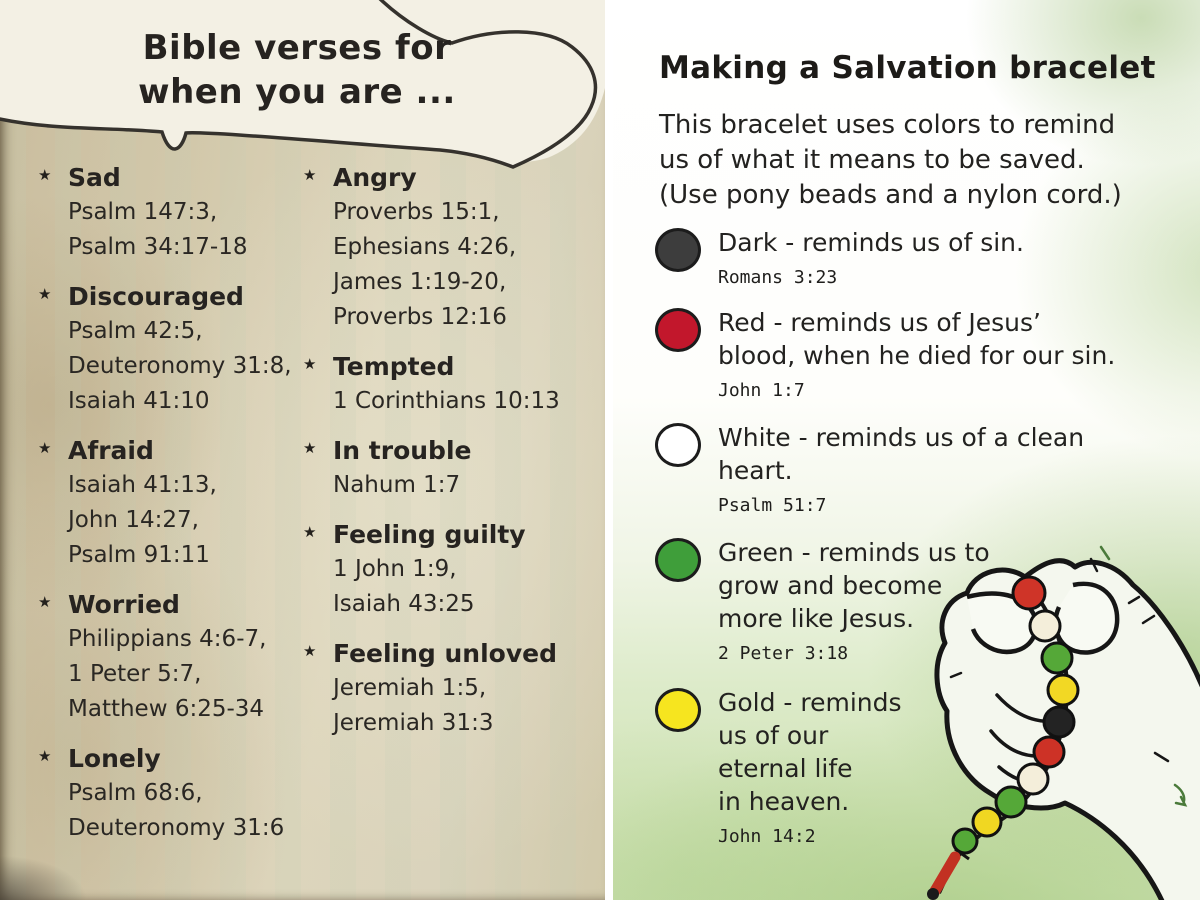  Describe the element at coordinates (887, 125) in the screenshot. I see `intro-line: This bracelet uses colors to remind` at that location.